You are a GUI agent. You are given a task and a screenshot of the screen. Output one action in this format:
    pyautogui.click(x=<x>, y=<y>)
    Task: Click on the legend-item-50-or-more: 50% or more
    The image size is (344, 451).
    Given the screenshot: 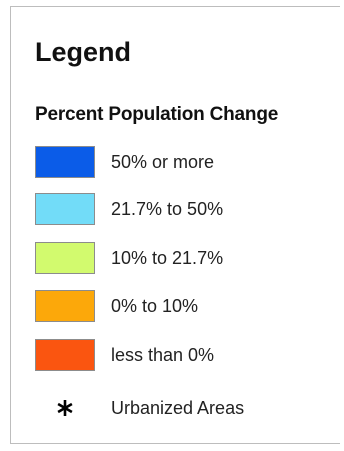 What is the action you would take?
    pyautogui.click(x=124, y=162)
    